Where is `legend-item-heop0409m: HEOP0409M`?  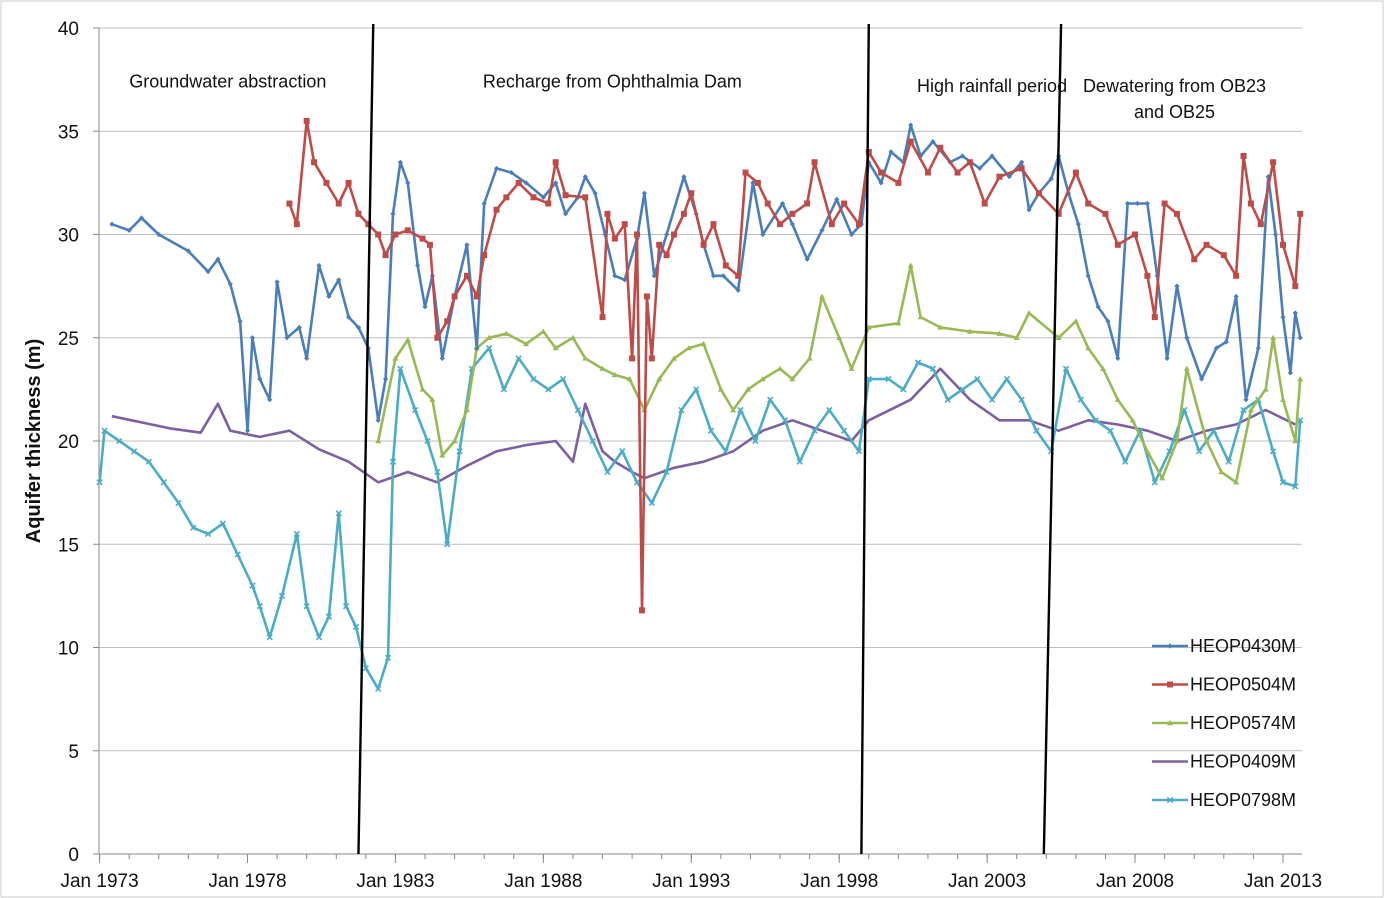 legend-item-heop0409m: HEOP0409M is located at coordinates (1224, 762).